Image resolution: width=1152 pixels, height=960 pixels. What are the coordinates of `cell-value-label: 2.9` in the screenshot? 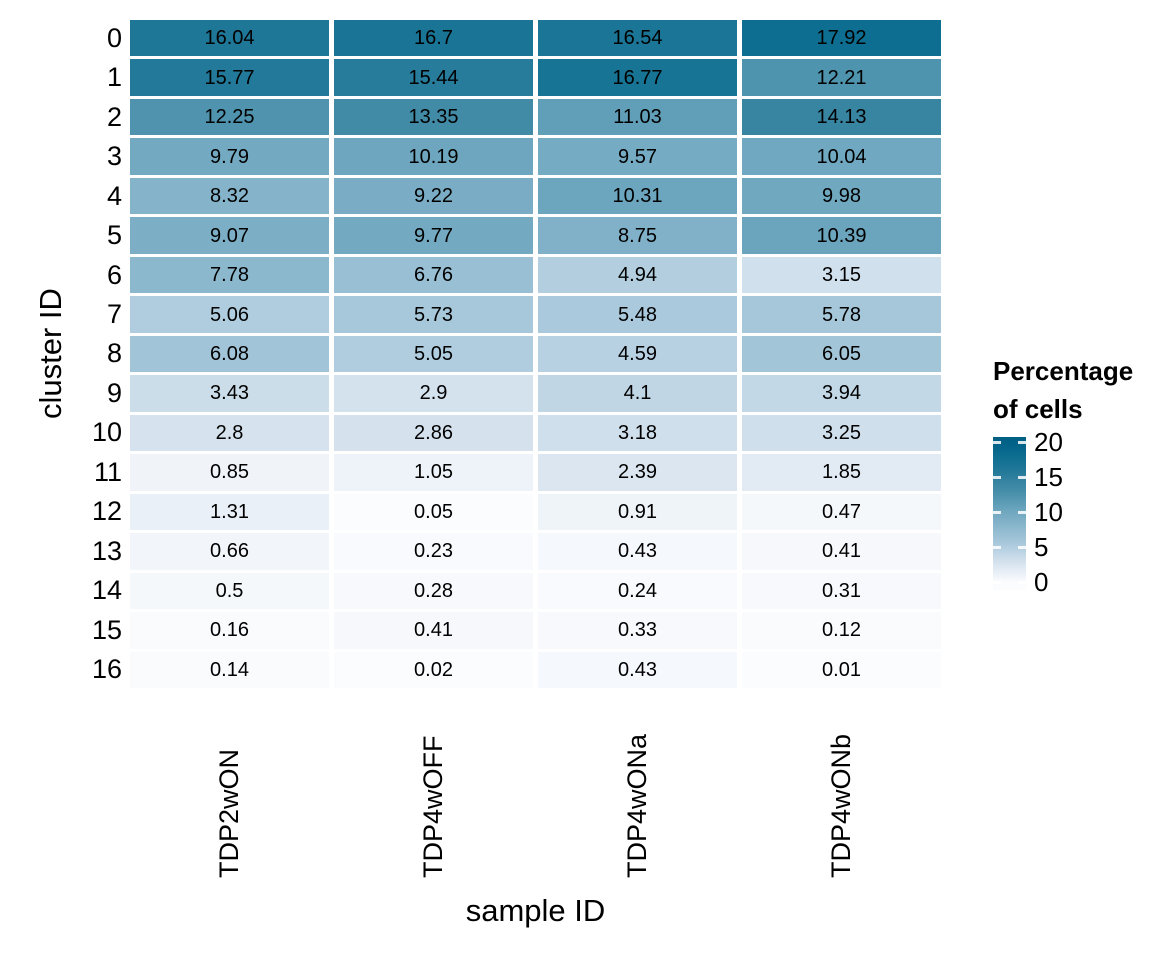 It's located at (433, 393).